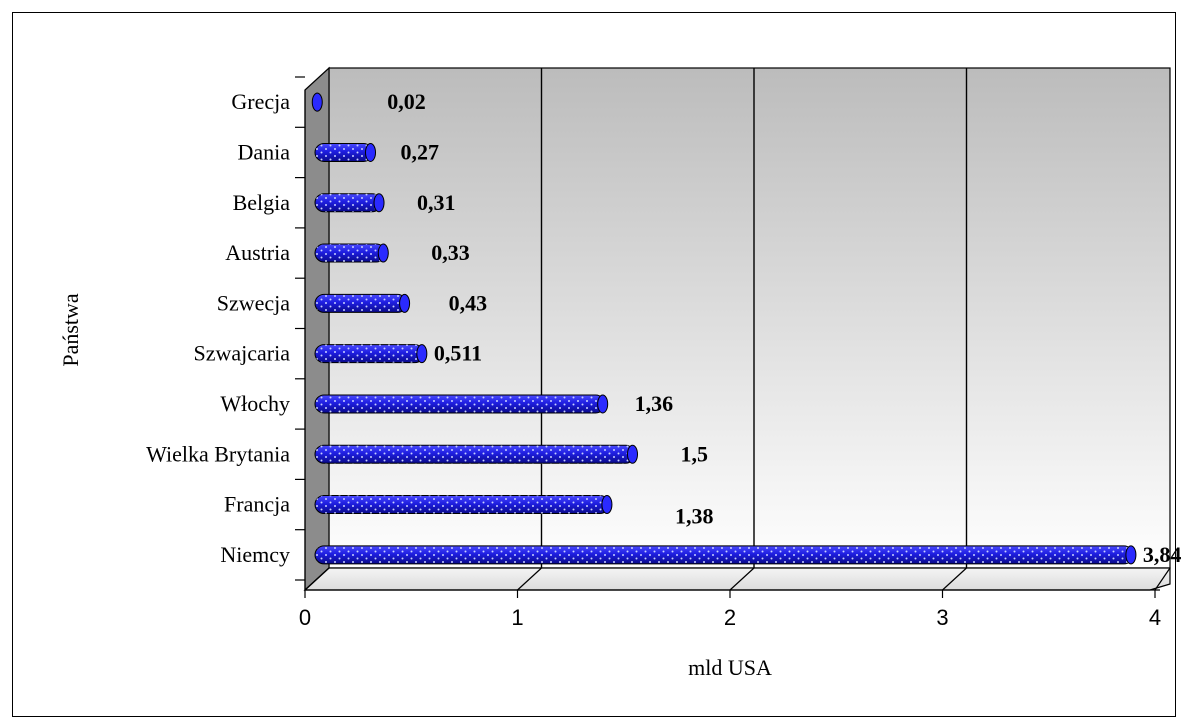 The image size is (1186, 727). Describe the element at coordinates (450, 252) in the screenshot. I see `data-label: 0,33` at that location.